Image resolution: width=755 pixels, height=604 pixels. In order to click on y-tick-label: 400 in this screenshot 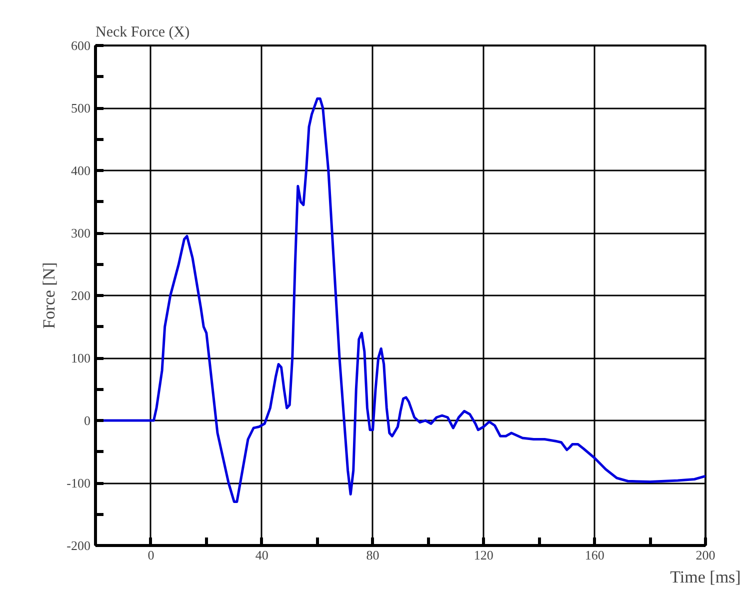, I will do `click(80, 170)`.